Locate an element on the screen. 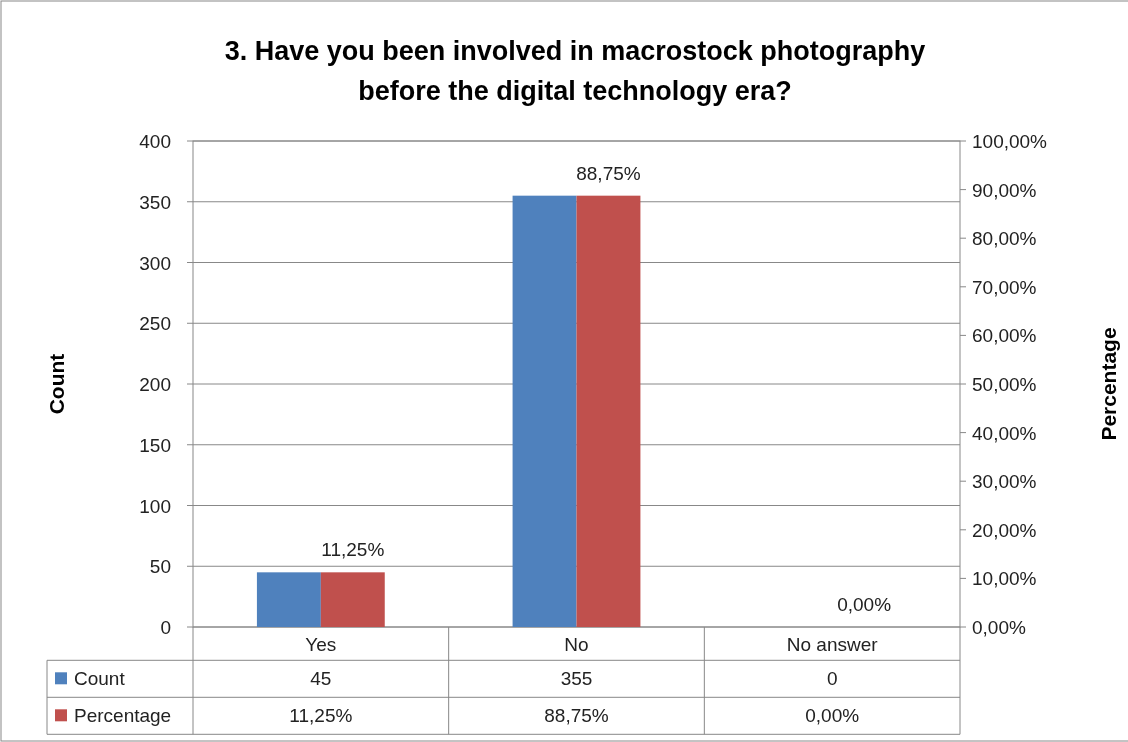  y2-tick-label: 10,00% is located at coordinates (1004, 579).